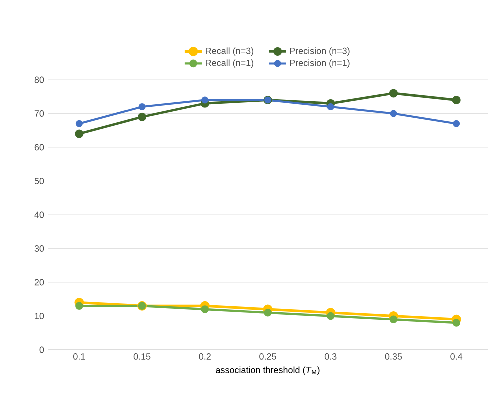  What do you see at coordinates (39, 249) in the screenshot?
I see `y-tick-label: 30` at bounding box center [39, 249].